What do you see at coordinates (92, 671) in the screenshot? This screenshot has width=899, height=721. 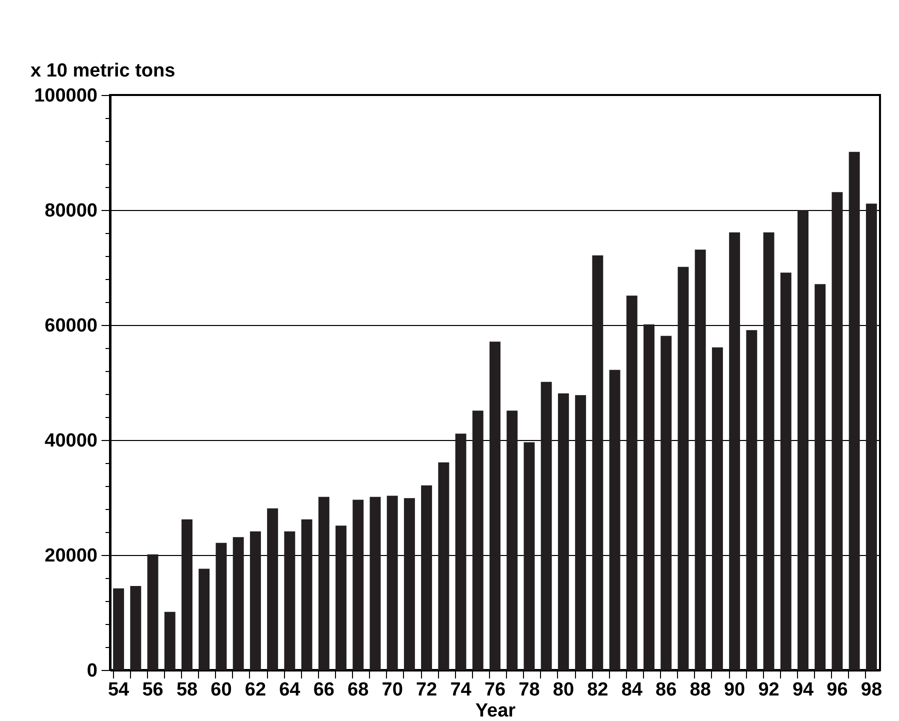 I see `y-tick-label: 0` at bounding box center [92, 671].